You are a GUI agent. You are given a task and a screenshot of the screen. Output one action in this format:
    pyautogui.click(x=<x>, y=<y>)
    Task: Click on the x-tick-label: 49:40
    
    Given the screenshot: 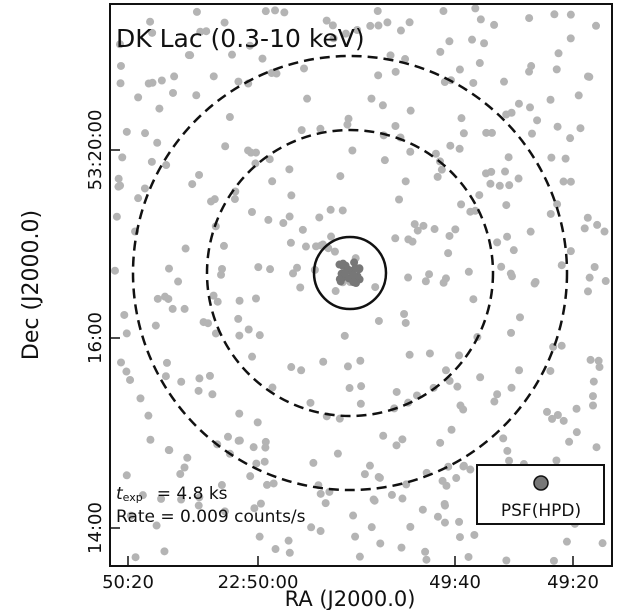 What is the action you would take?
    pyautogui.click(x=455, y=582)
    